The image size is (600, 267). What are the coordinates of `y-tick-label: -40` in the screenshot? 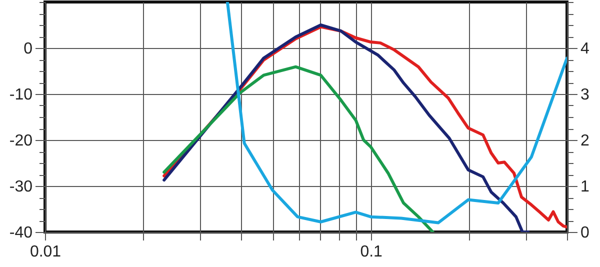 It's located at (21, 233).